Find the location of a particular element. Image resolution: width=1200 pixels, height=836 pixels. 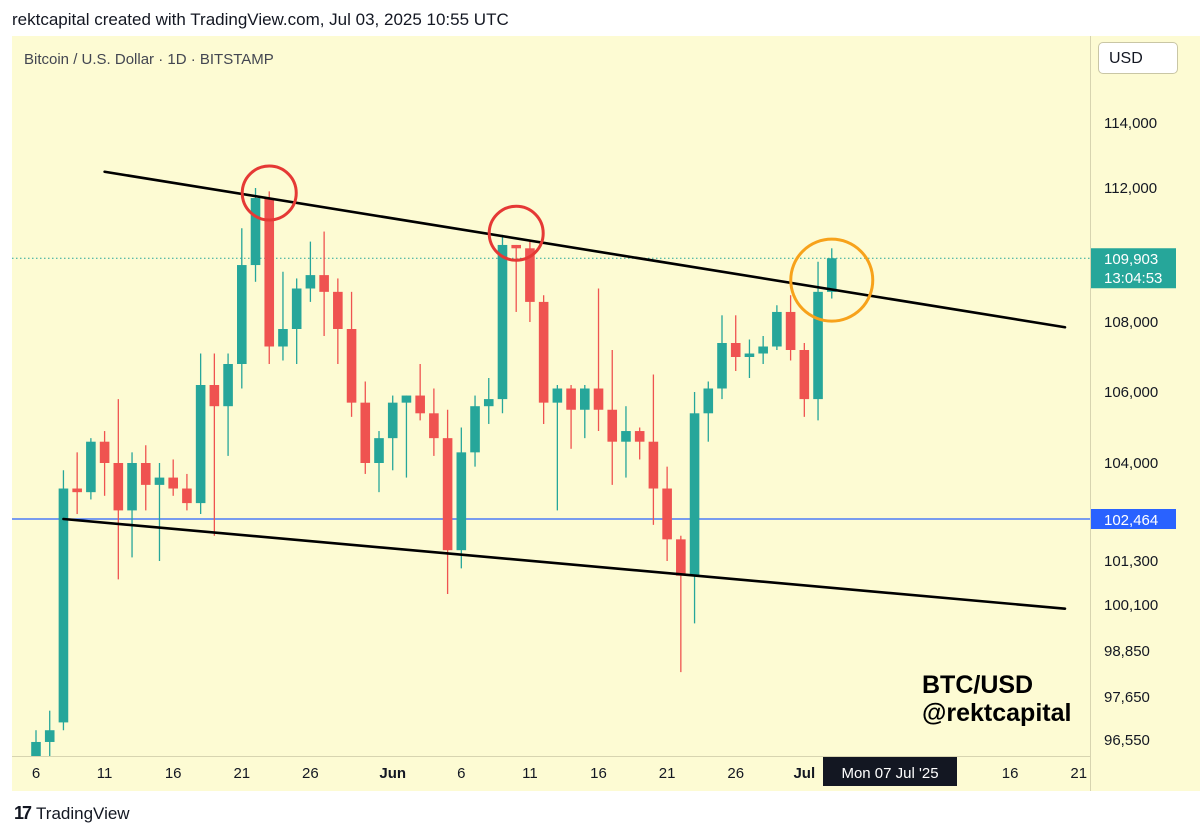

watermark-pair: BTC/USD is located at coordinates (978, 685).